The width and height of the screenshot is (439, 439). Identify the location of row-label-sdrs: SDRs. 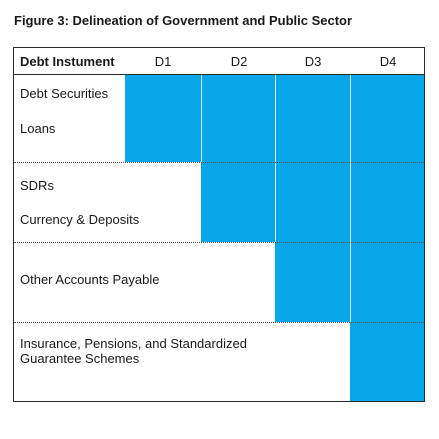
(37, 185).